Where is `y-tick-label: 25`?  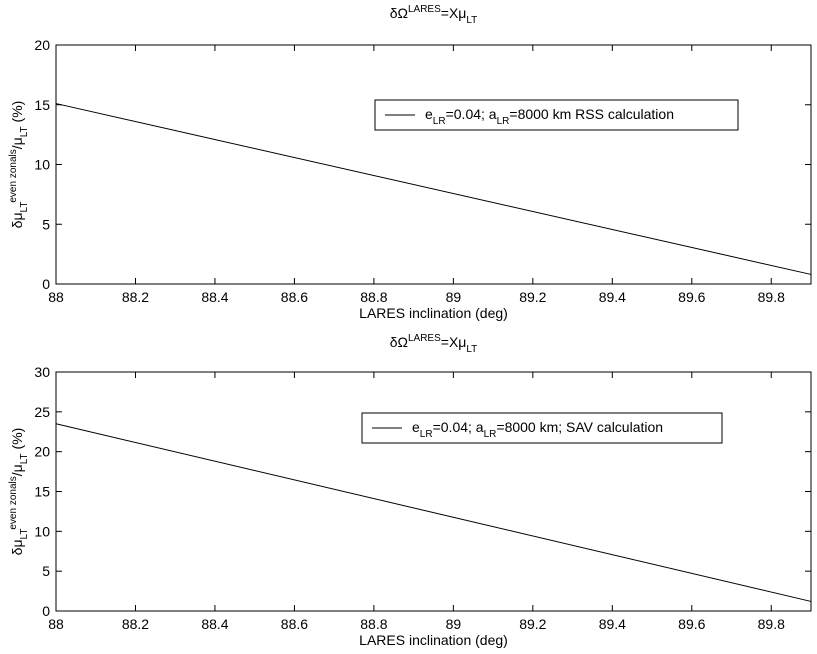
y-tick-label: 25 is located at coordinates (42, 412).